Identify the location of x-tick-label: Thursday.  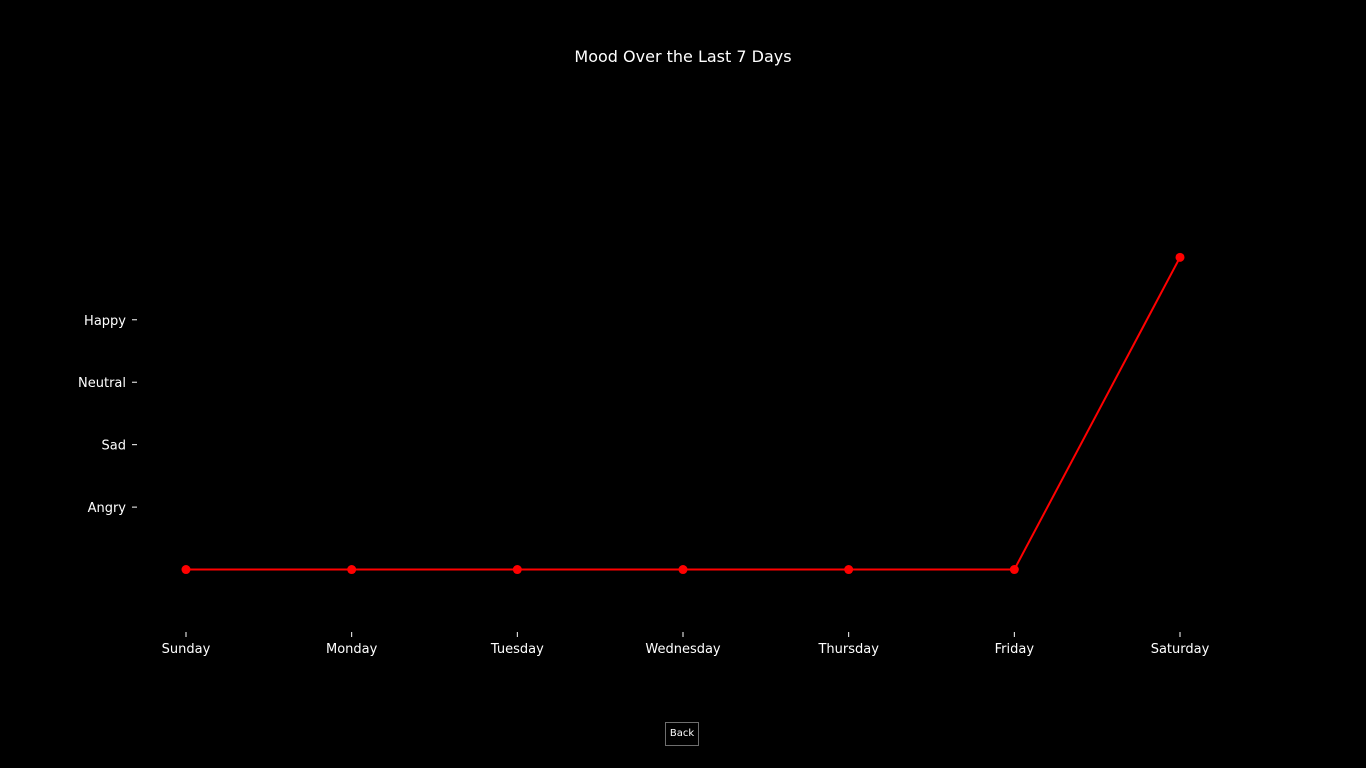
(848, 649).